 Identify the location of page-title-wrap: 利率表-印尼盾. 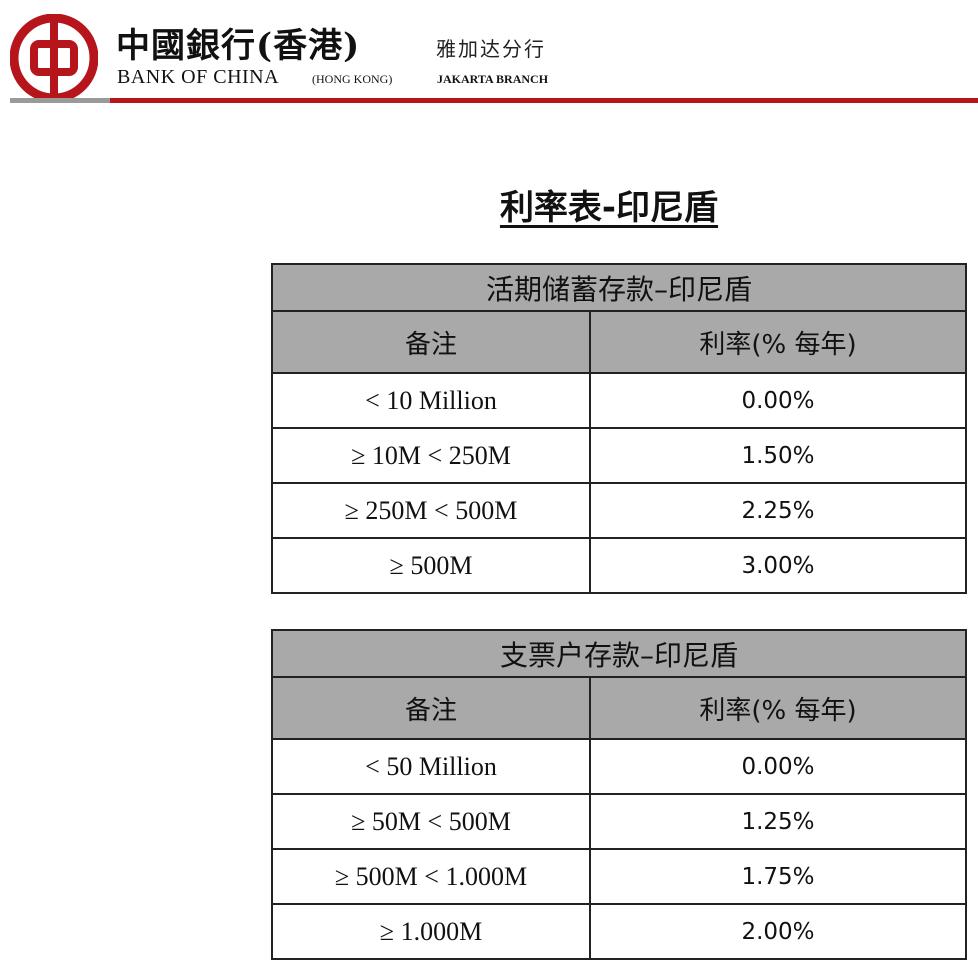
(489, 204).